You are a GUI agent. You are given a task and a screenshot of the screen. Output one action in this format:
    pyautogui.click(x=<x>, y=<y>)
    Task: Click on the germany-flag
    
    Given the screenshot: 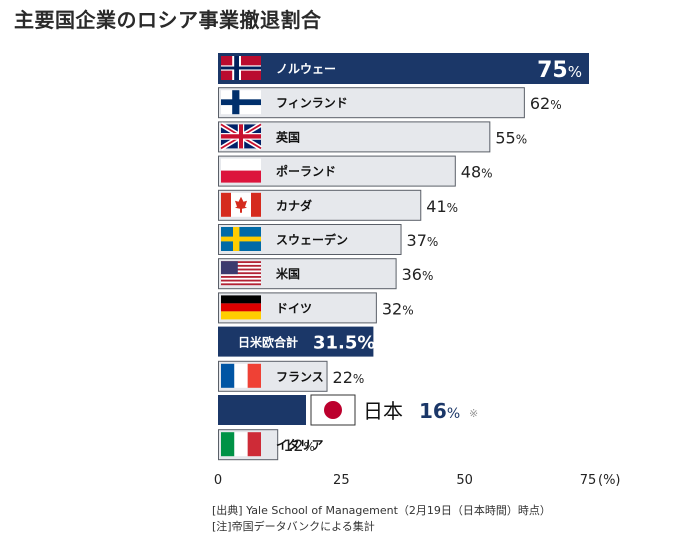 What is the action you would take?
    pyautogui.click(x=241, y=307)
    